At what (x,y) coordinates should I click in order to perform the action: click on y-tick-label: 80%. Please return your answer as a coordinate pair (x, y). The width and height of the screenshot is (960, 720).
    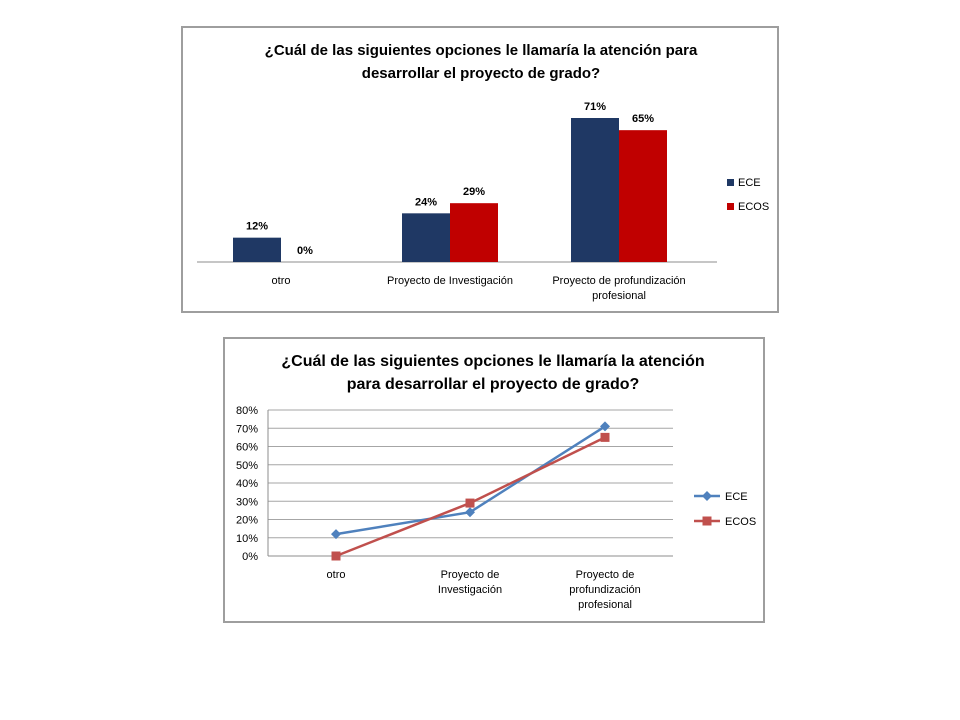
    Looking at the image, I should click on (247, 411).